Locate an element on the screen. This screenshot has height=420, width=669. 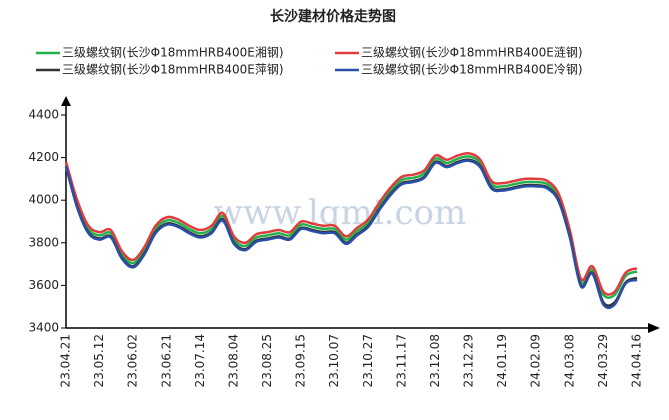
y-tick-label: 3600 is located at coordinates (43, 285).